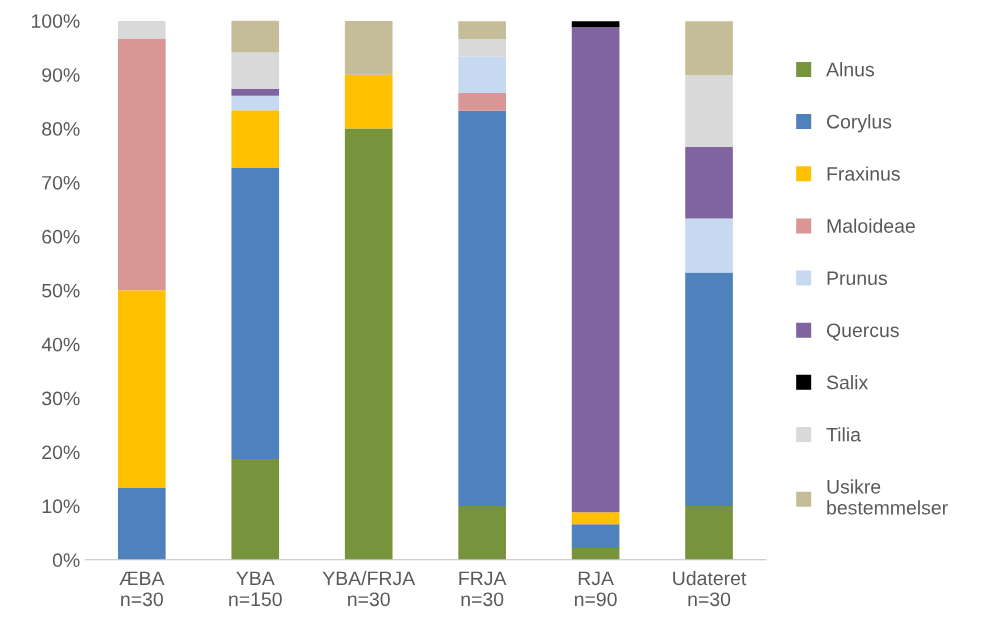 The image size is (1001, 629). What do you see at coordinates (595, 589) in the screenshot?
I see `x-tick-label: RJA n=90` at bounding box center [595, 589].